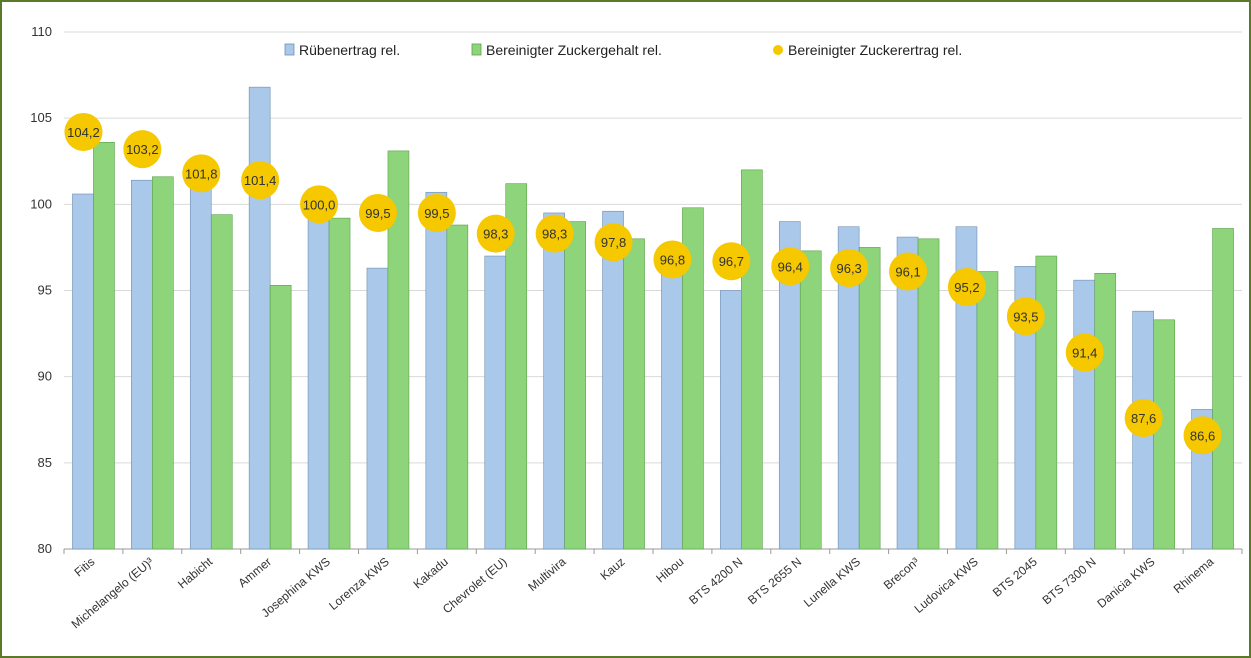 This screenshot has width=1251, height=658. I want to click on data-label: 101,8, so click(201, 173).